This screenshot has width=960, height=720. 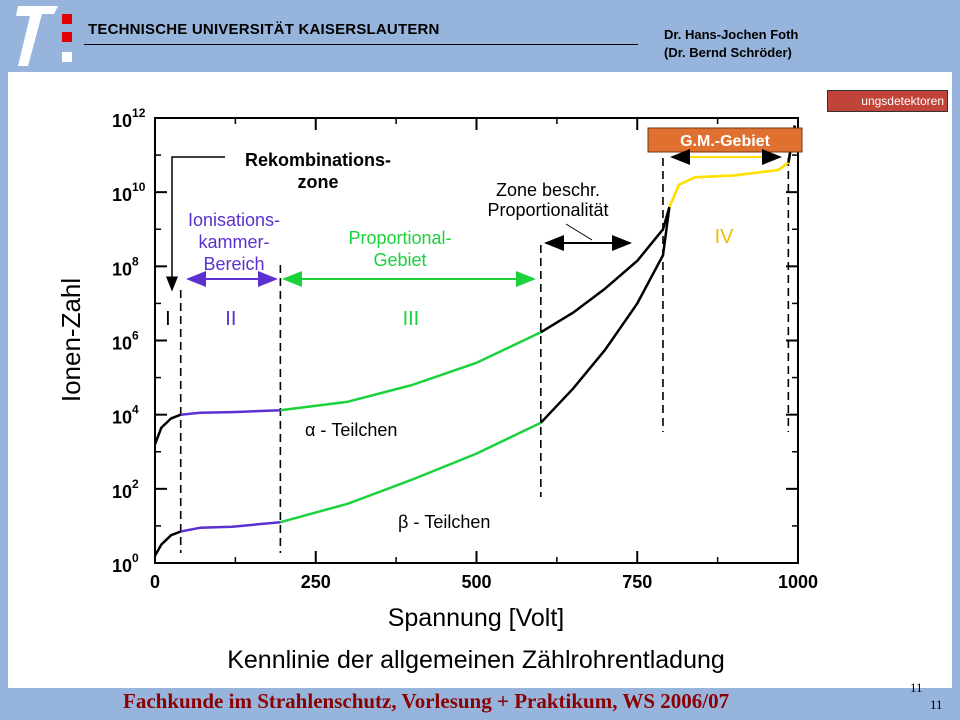 What do you see at coordinates (579, 232) in the screenshot?
I see `zone-pointer` at bounding box center [579, 232].